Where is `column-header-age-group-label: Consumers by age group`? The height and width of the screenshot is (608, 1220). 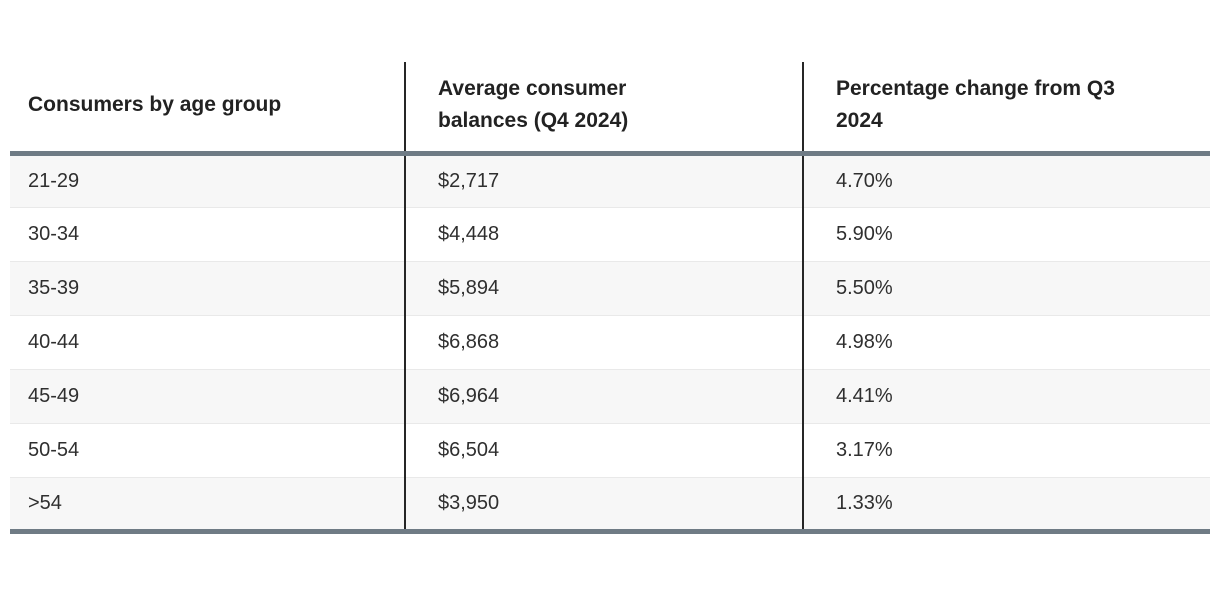
column-header-age-group-label: Consumers by age group is located at coordinates (155, 104).